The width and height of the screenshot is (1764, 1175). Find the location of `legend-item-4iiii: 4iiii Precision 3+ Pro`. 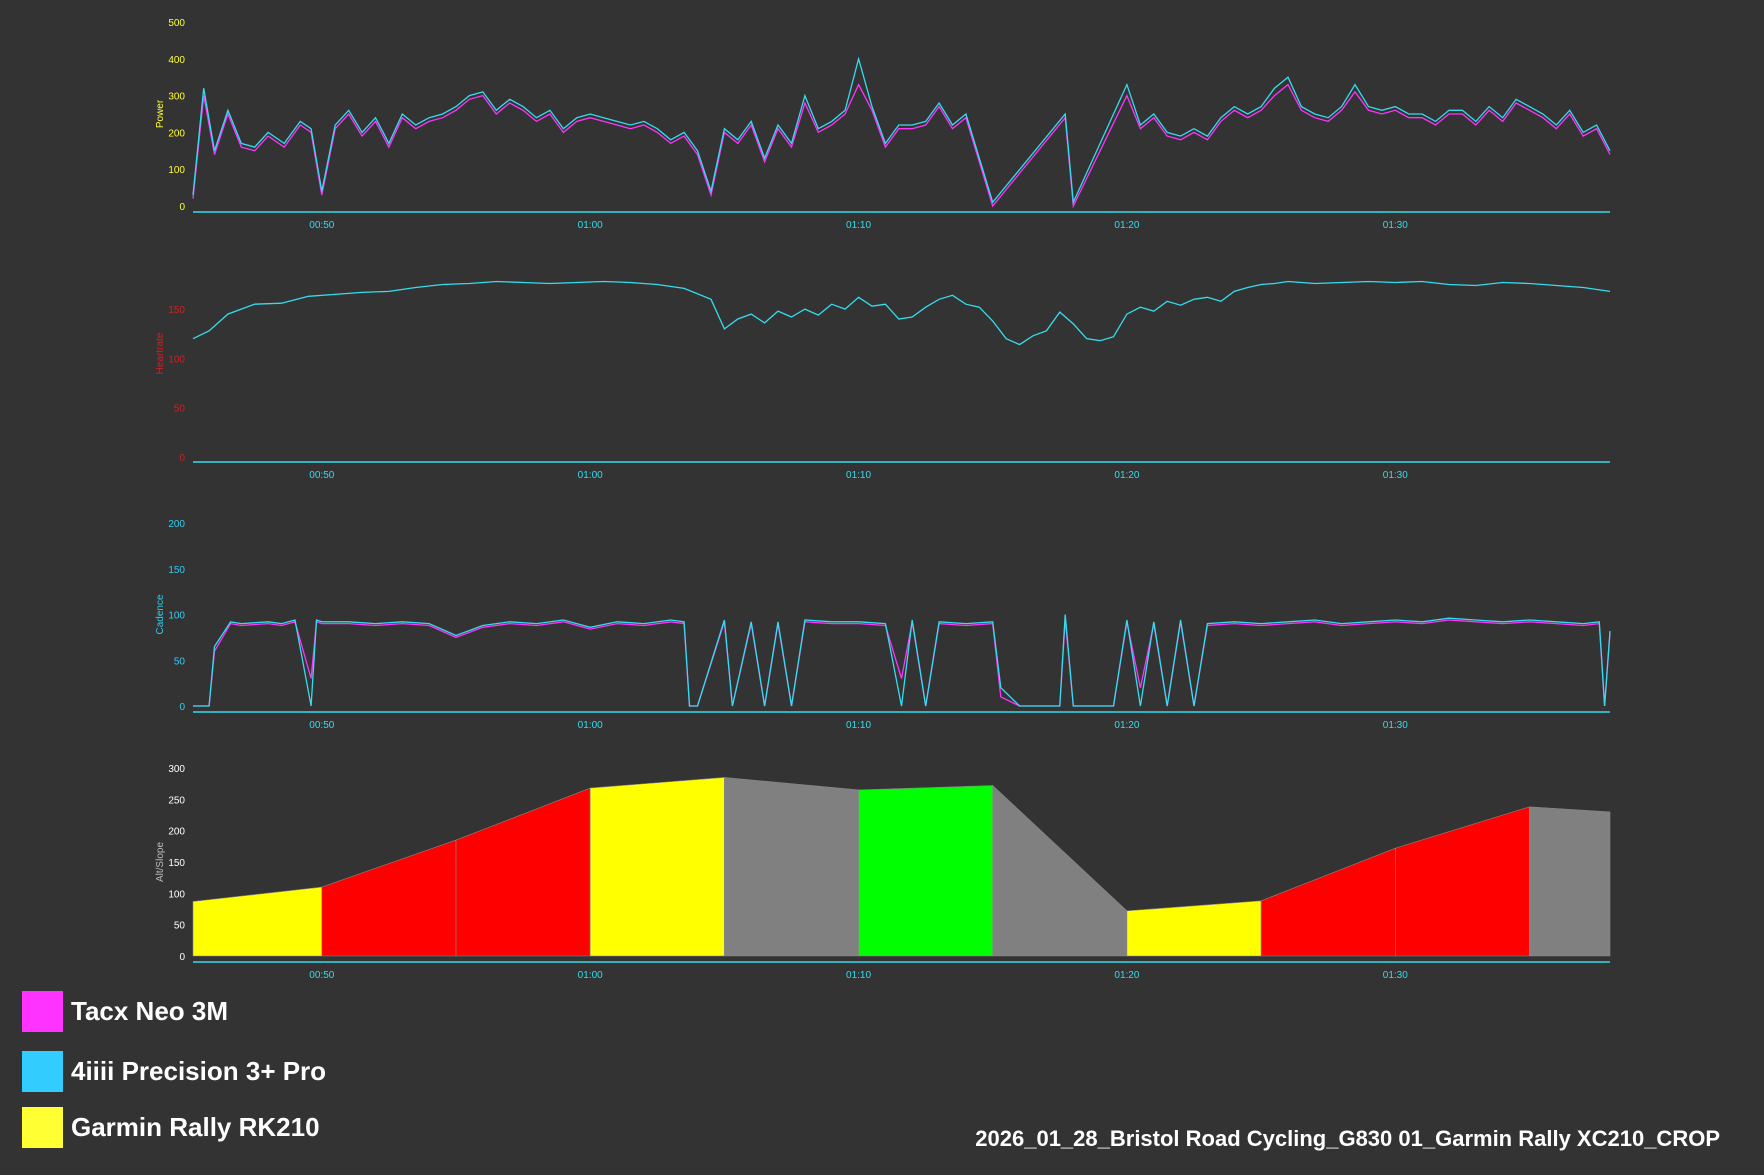

legend-item-4iiii: 4iiii Precision 3+ Pro is located at coordinates (174, 1071).